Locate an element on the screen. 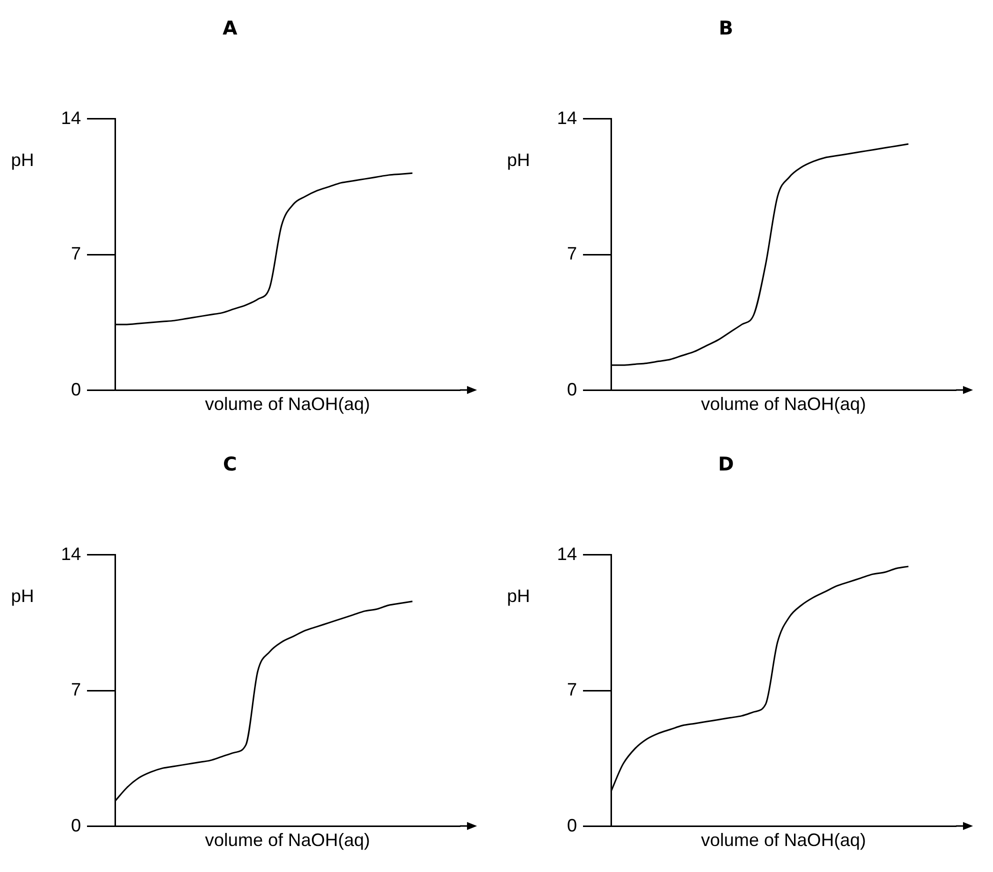 The image size is (993, 872). chart-title: C is located at coordinates (230, 464).